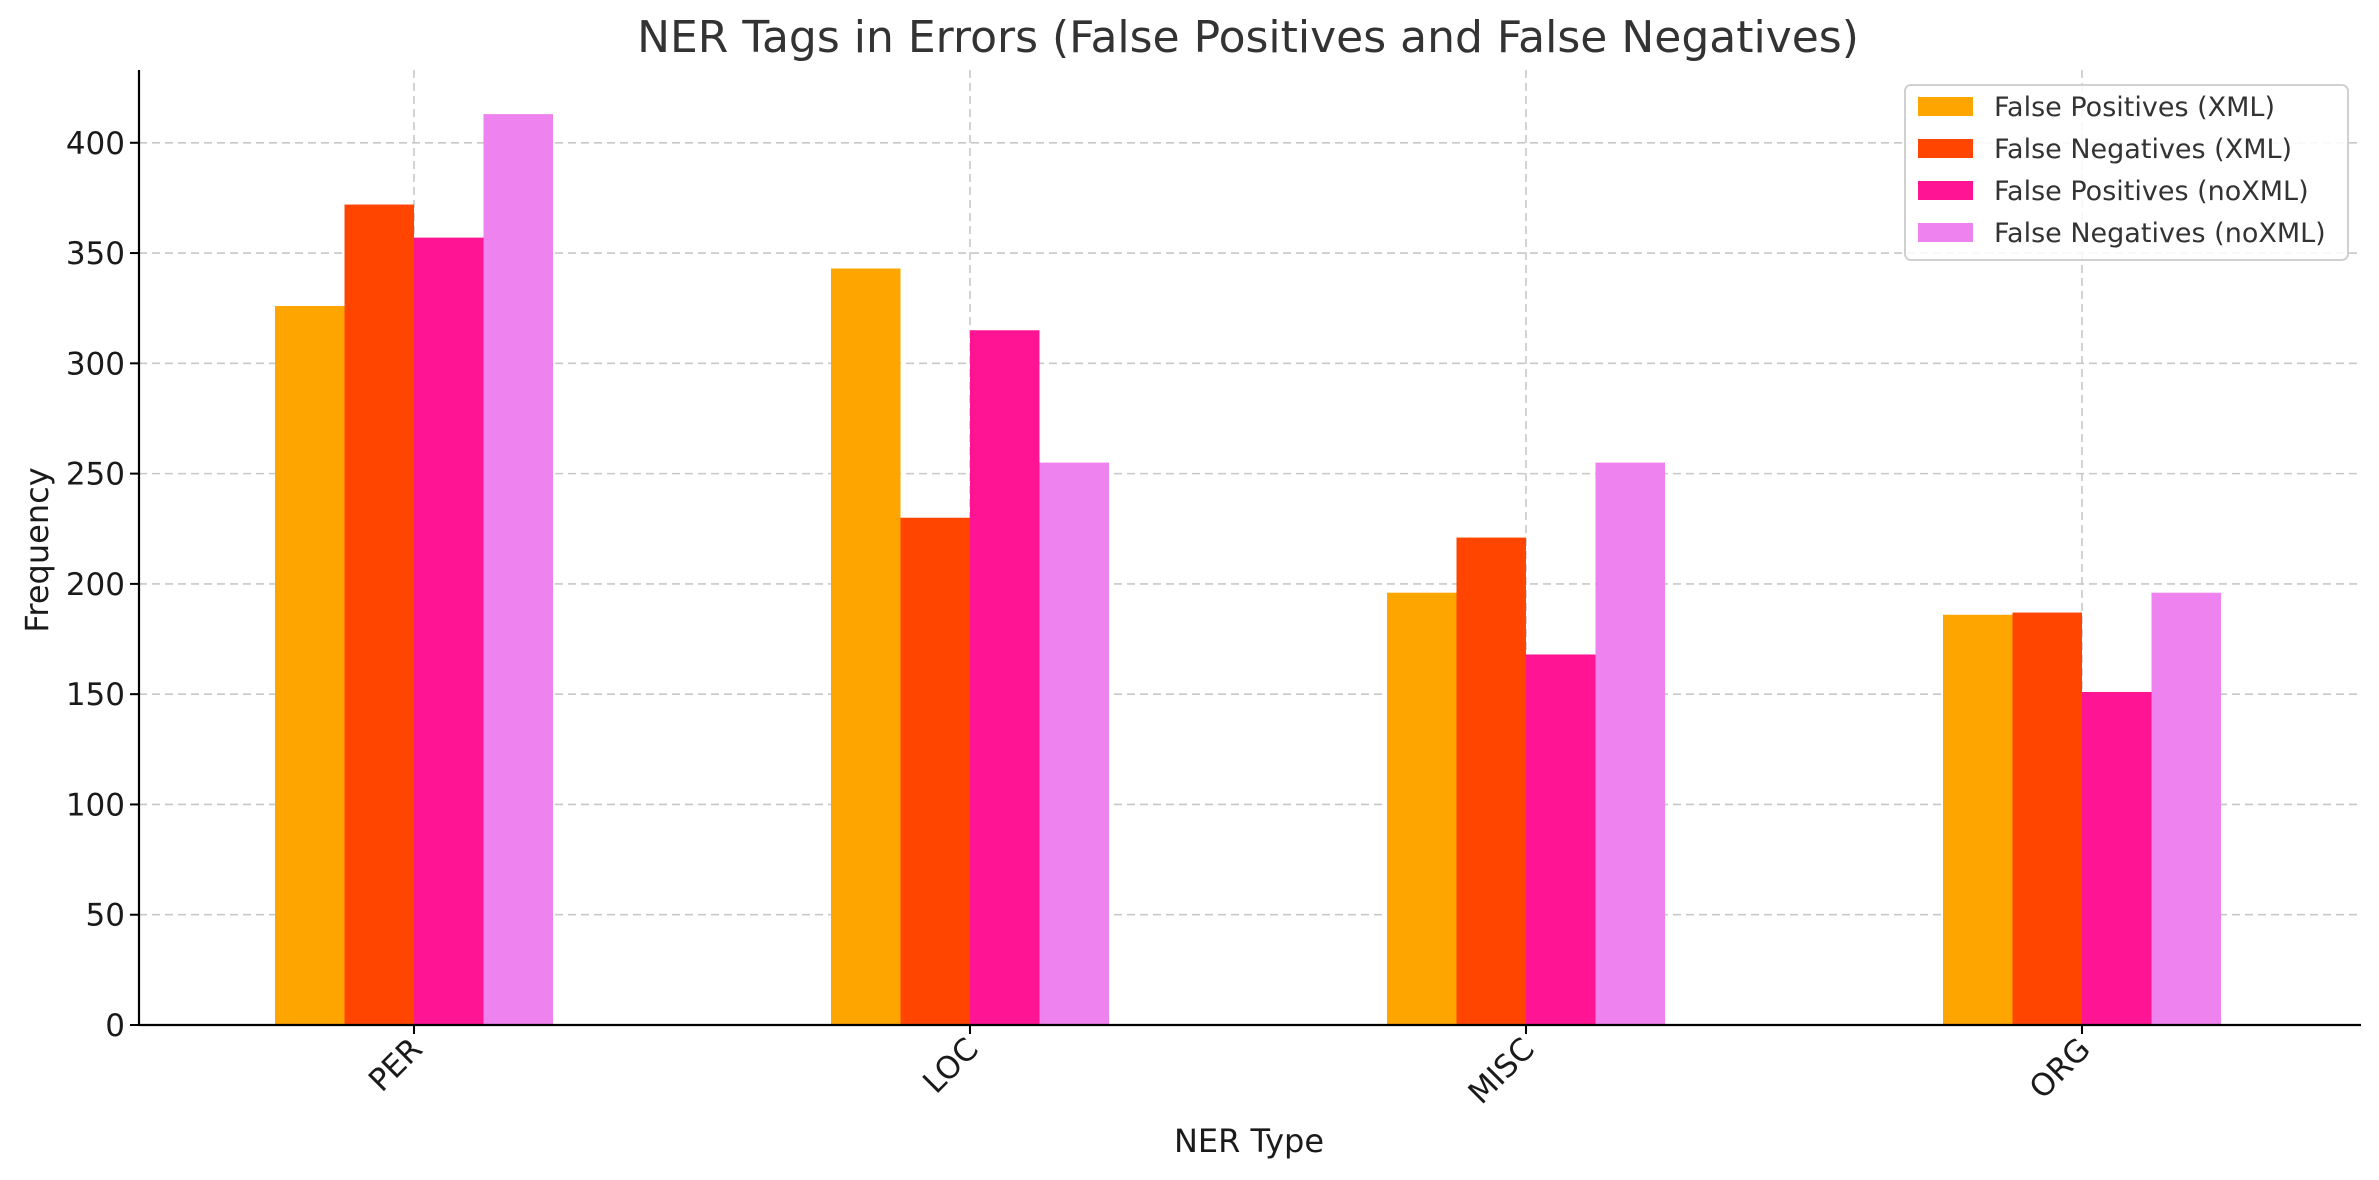  I want to click on y-tick-label: 400, so click(95, 144).